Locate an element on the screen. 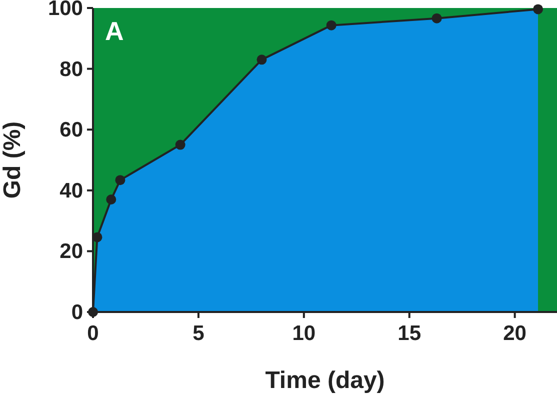  y-tick-label: 80 is located at coordinates (71, 69).